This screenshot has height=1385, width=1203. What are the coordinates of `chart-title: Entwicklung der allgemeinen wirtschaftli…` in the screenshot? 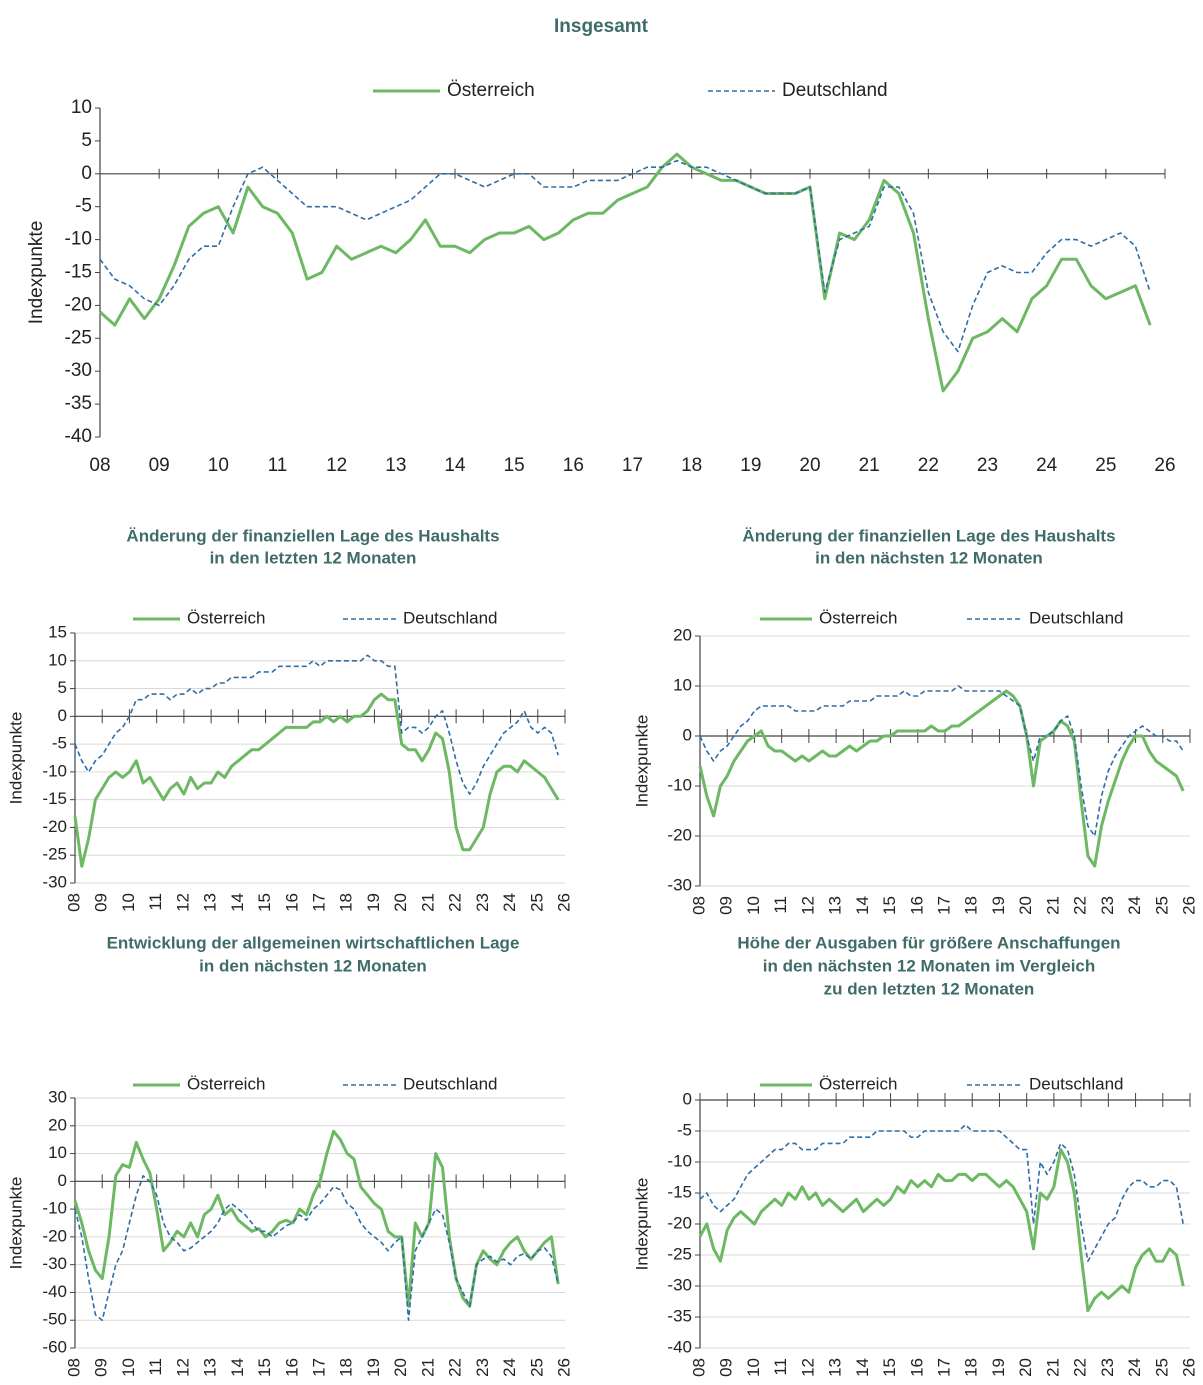 It's located at (313, 942).